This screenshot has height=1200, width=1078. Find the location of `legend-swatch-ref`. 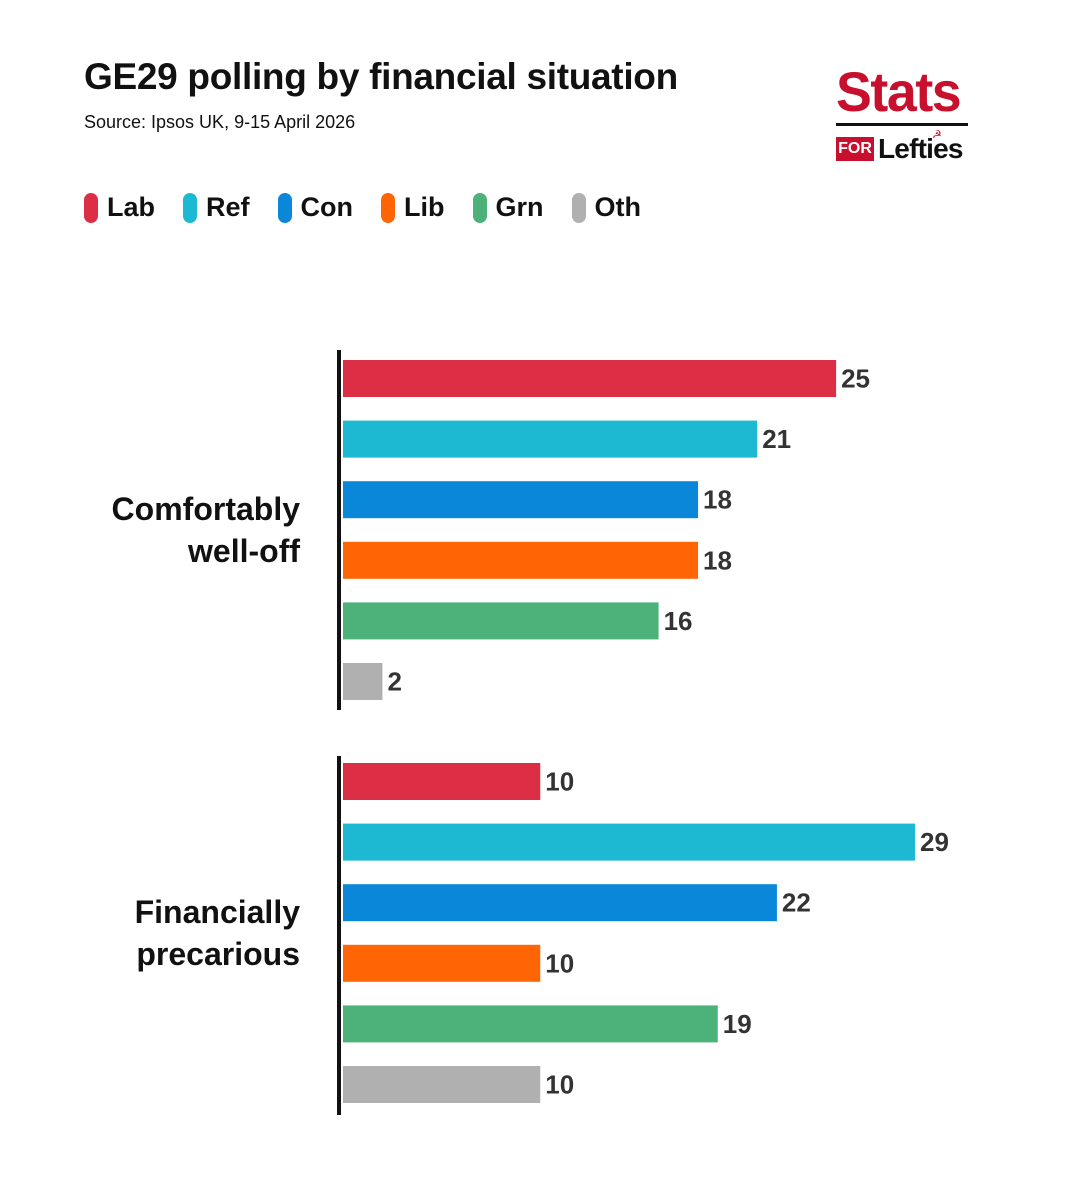

legend-swatch-ref is located at coordinates (190, 207).